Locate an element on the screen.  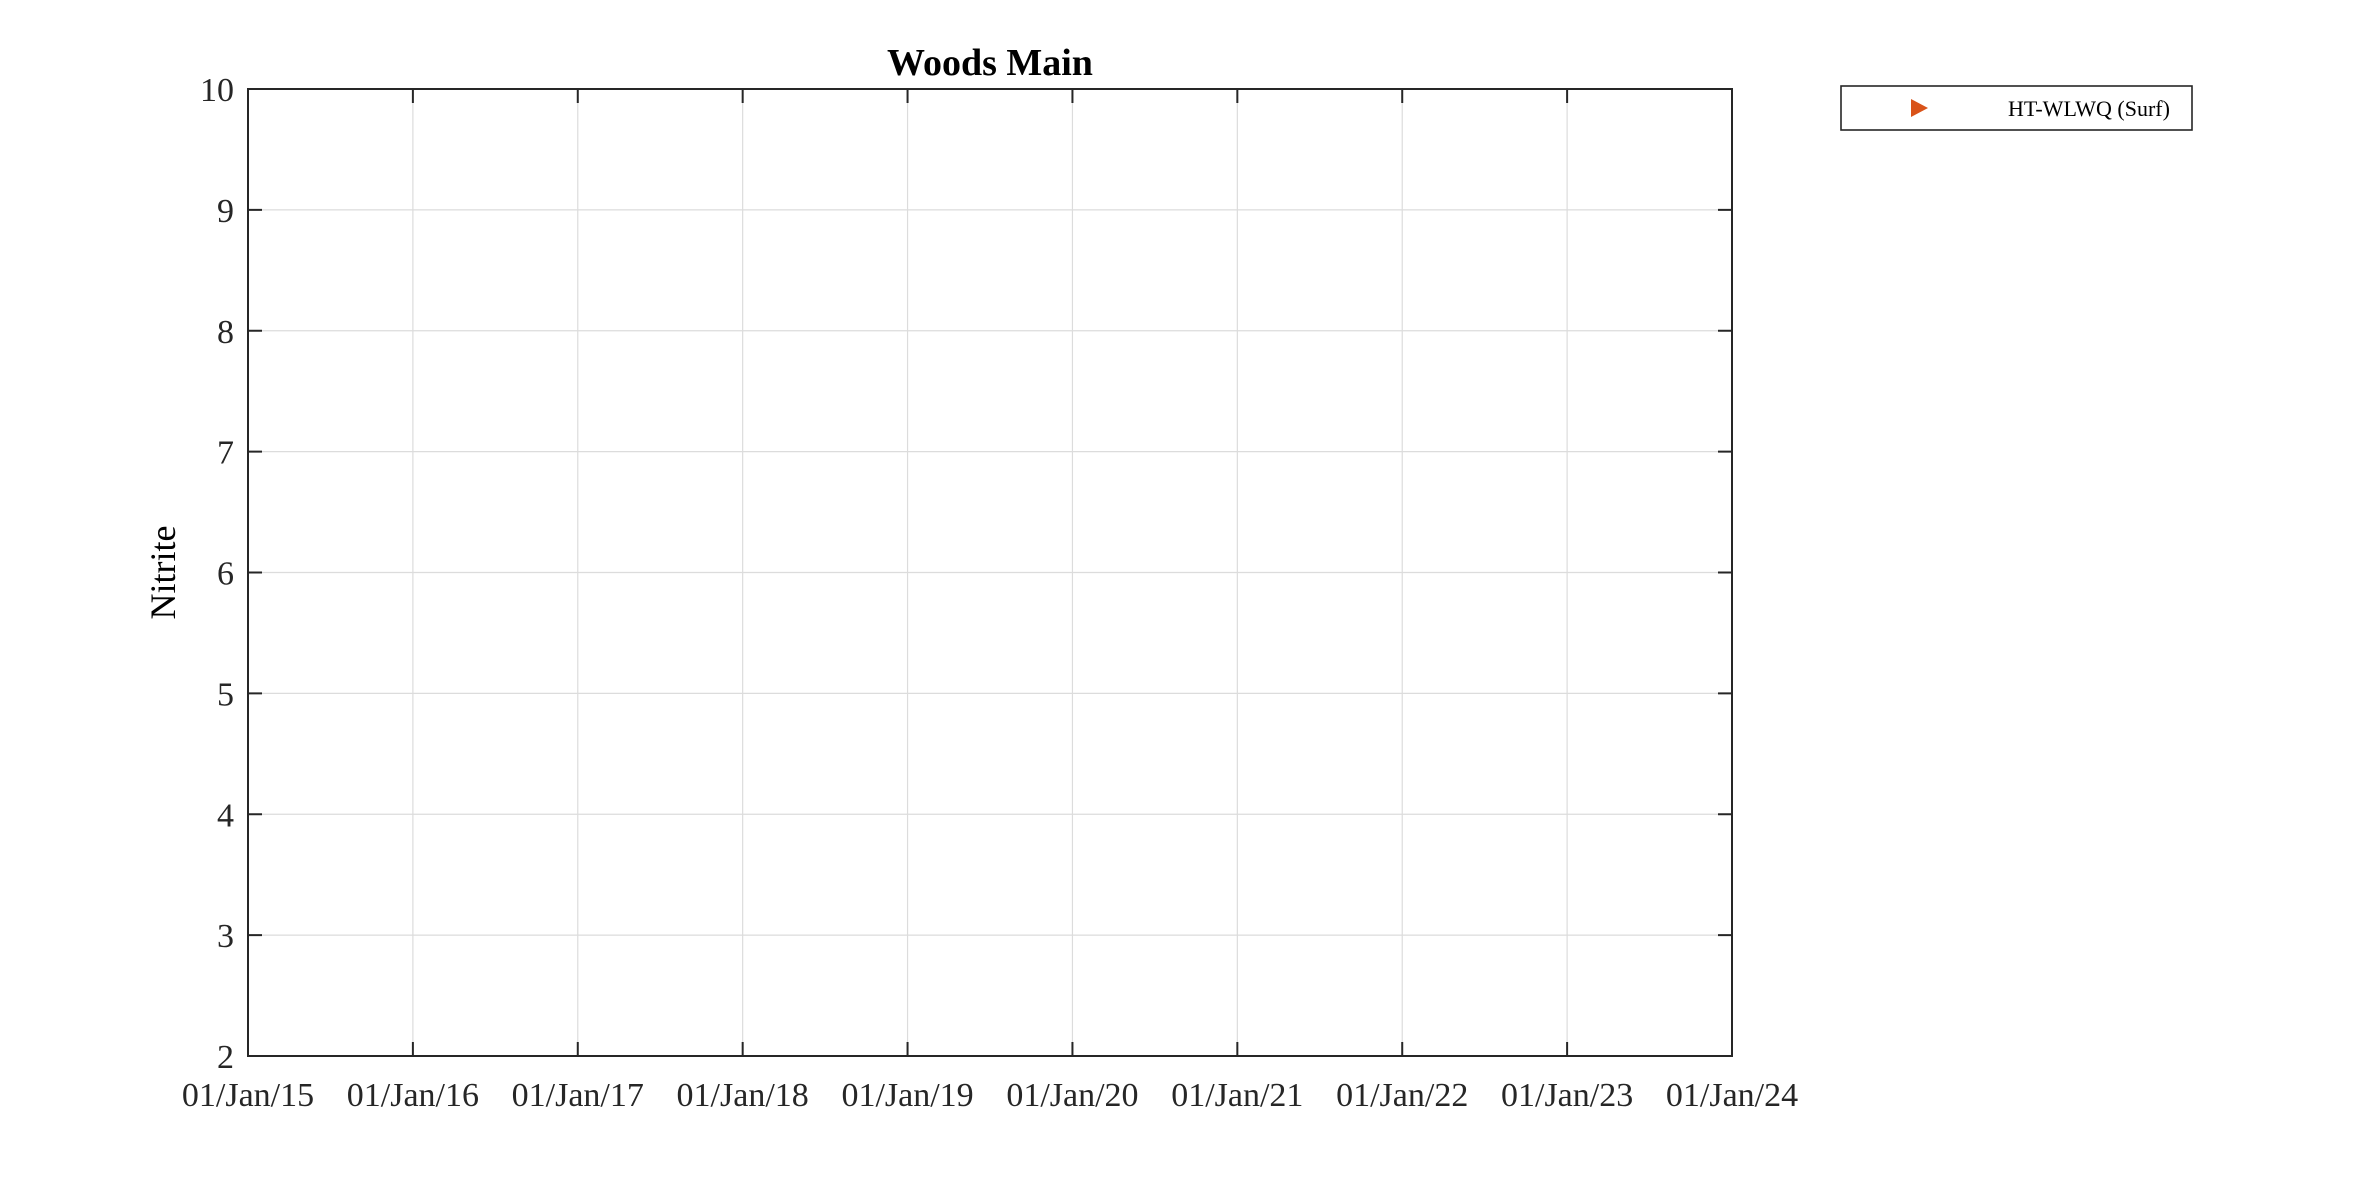
x-tick-label: 01/Jan/16 is located at coordinates (413, 1095).